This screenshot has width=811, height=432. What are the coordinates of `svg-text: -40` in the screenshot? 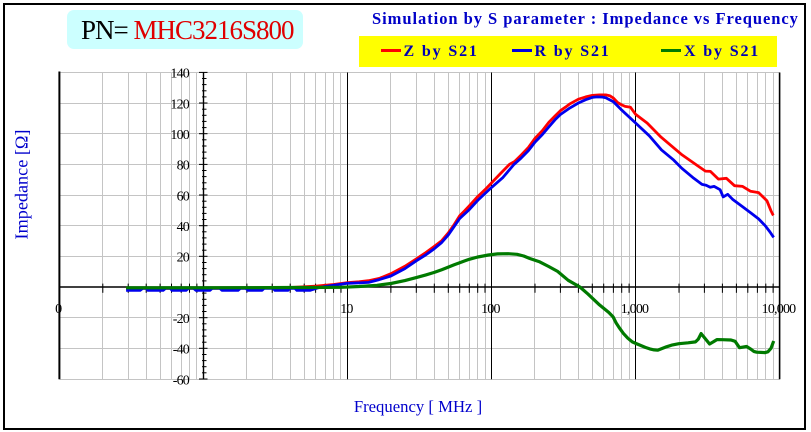 It's located at (181, 350).